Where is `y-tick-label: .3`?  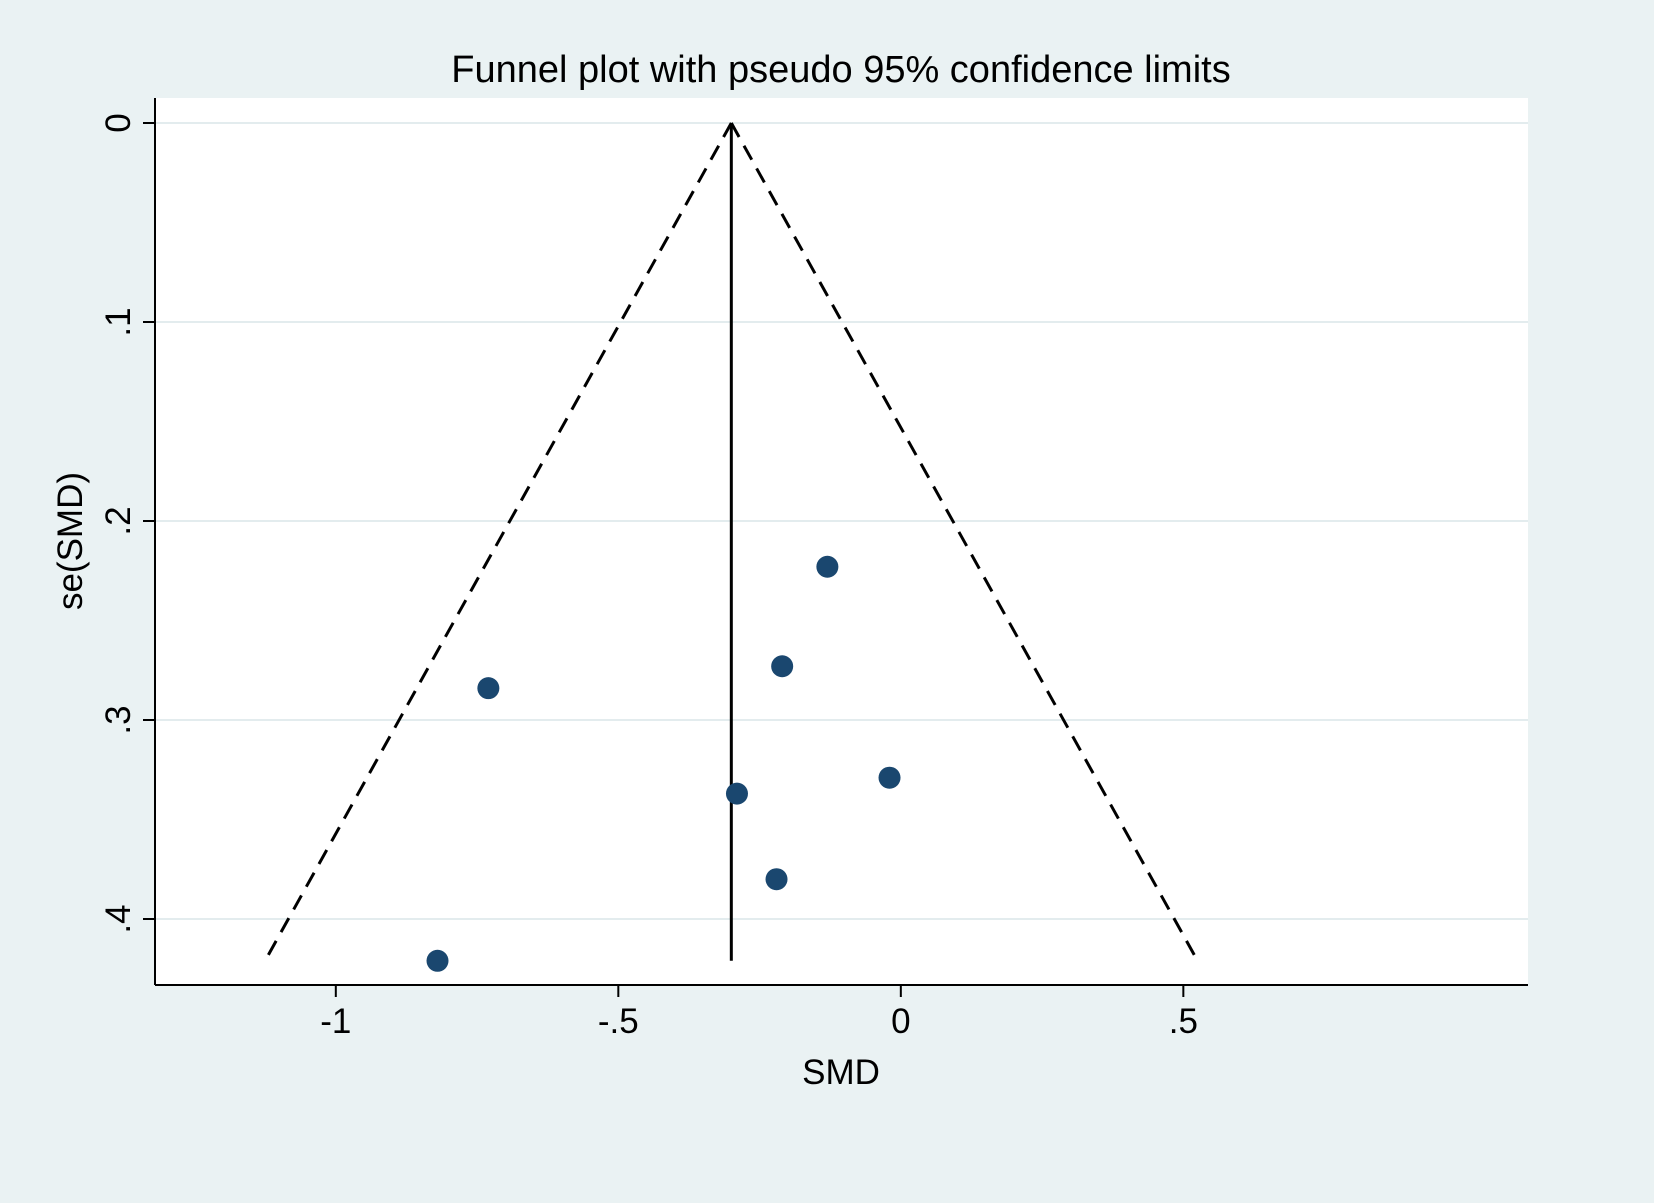 y-tick-label: .3 is located at coordinates (118, 719).